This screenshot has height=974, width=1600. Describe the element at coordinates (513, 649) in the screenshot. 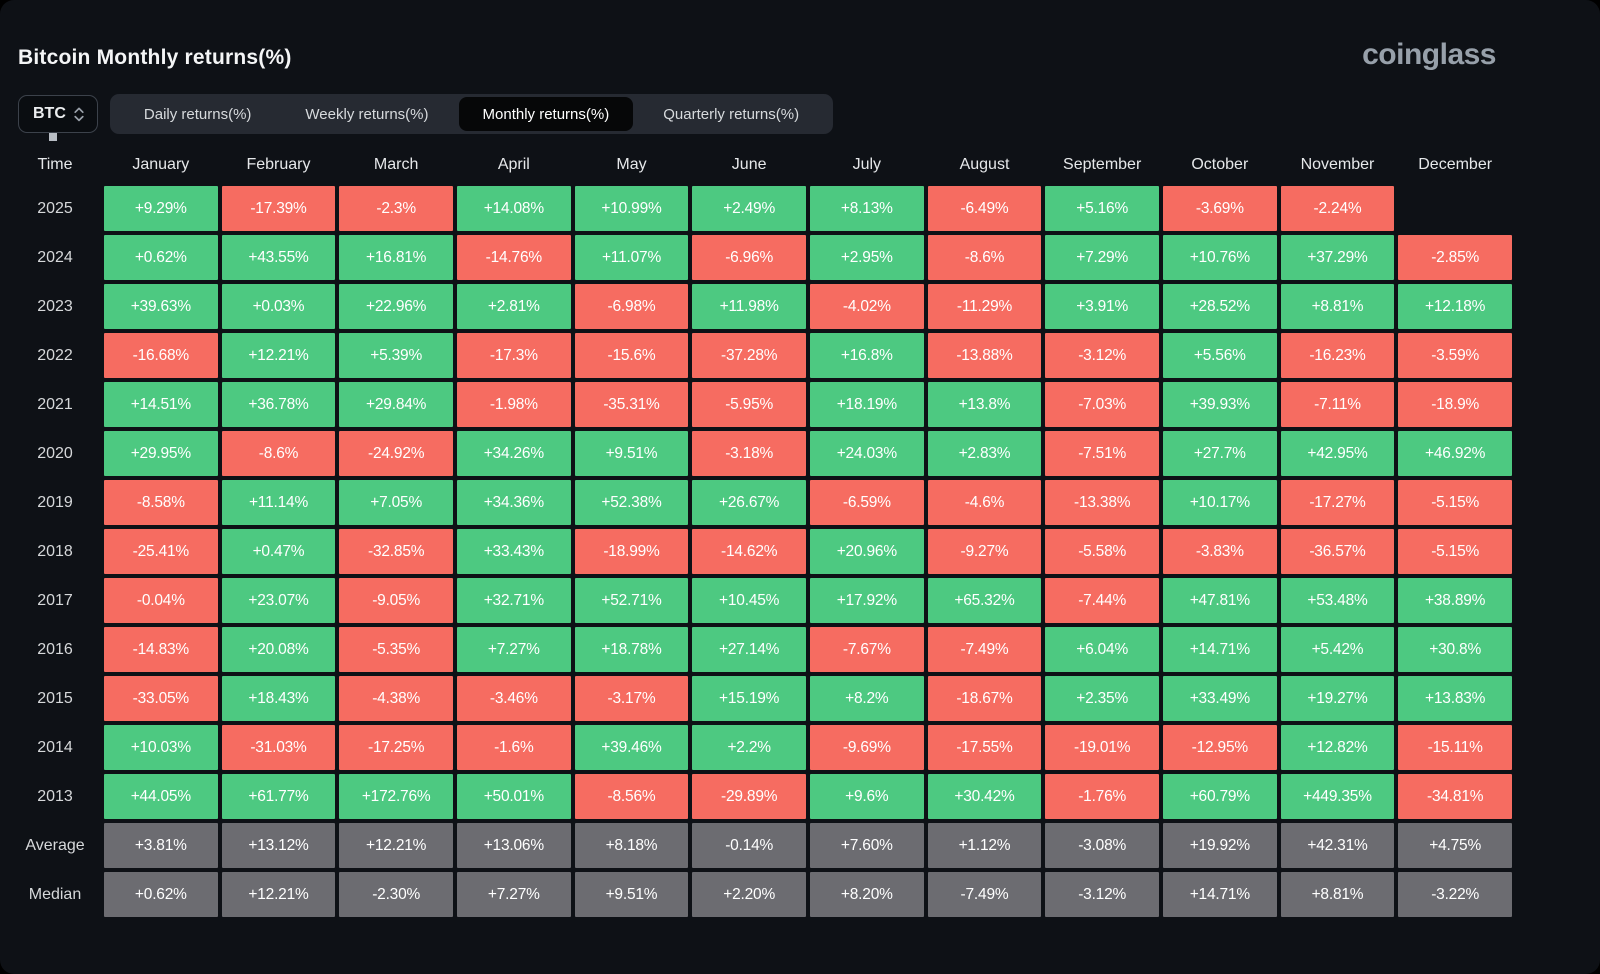

I see `return-cell: +7.27%` at that location.